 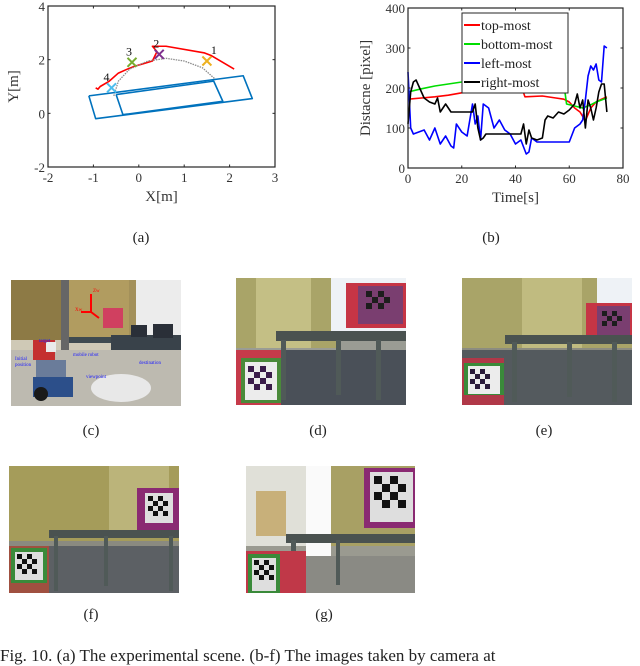 What do you see at coordinates (507, 106) in the screenshot?
I see `series-top-most` at bounding box center [507, 106].